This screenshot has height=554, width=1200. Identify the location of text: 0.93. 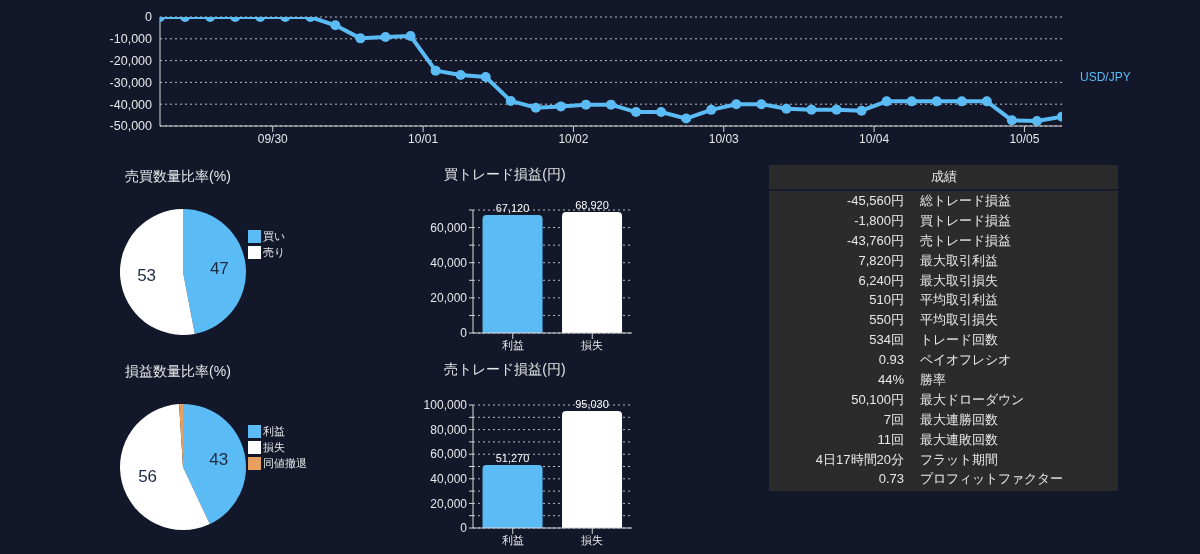
(890, 360).